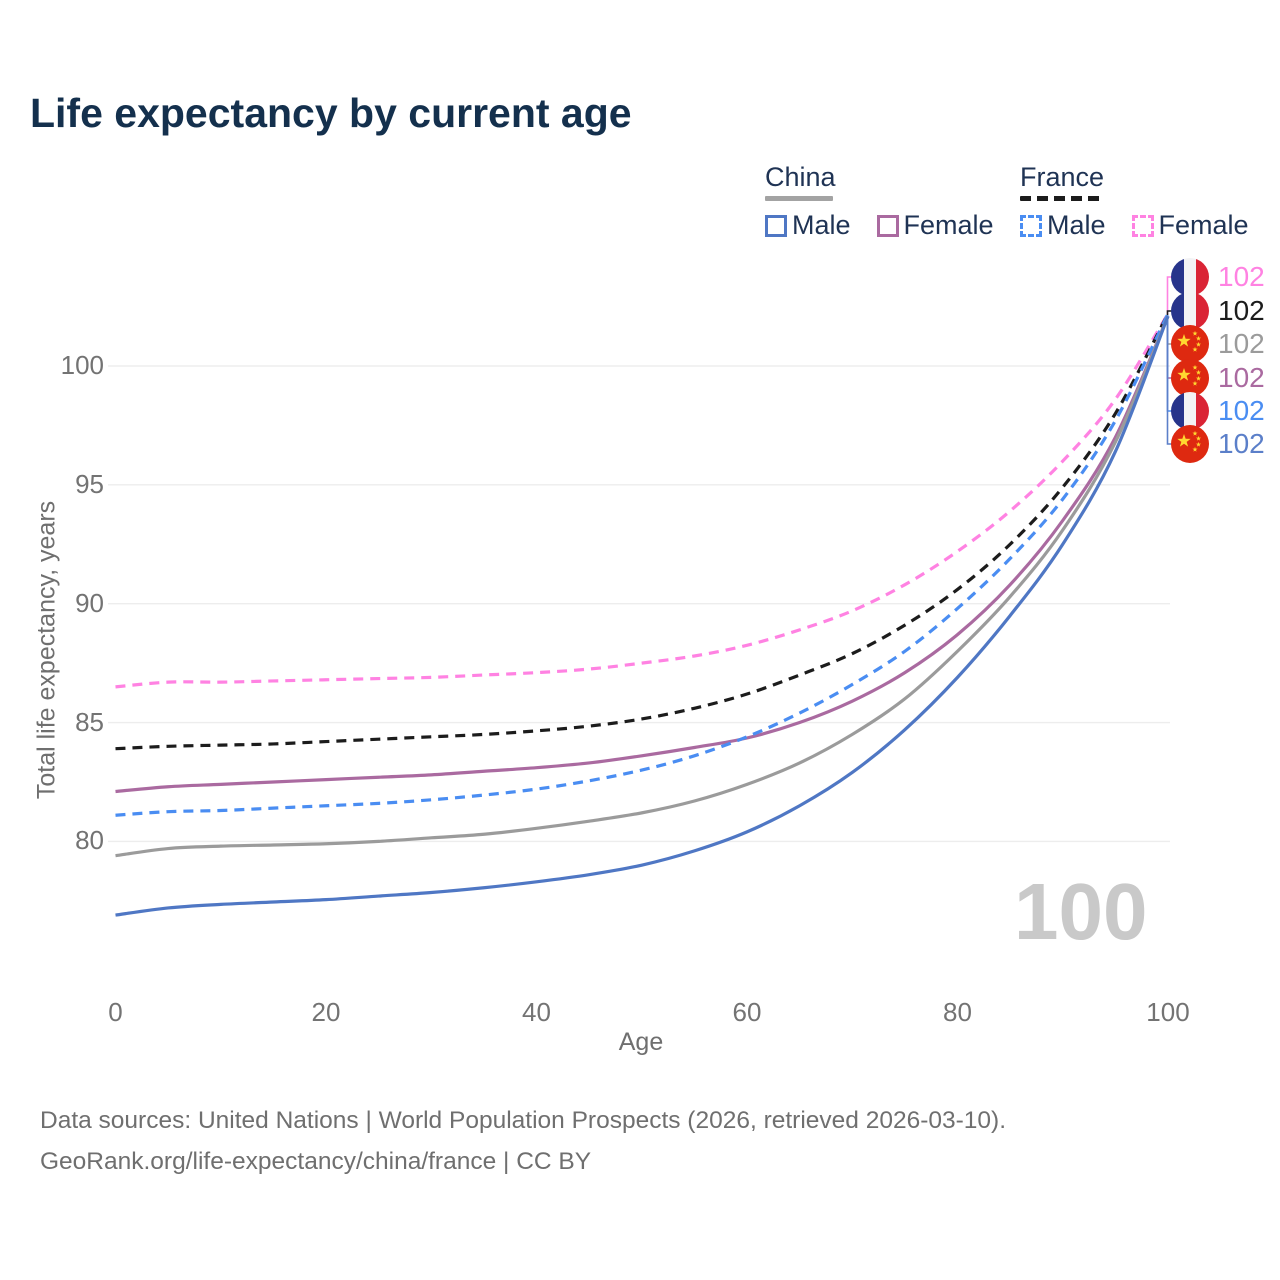 Image resolution: width=1280 pixels, height=1280 pixels. What do you see at coordinates (46, 650) in the screenshot?
I see `y-axis-title: Total life expectancy, years` at bounding box center [46, 650].